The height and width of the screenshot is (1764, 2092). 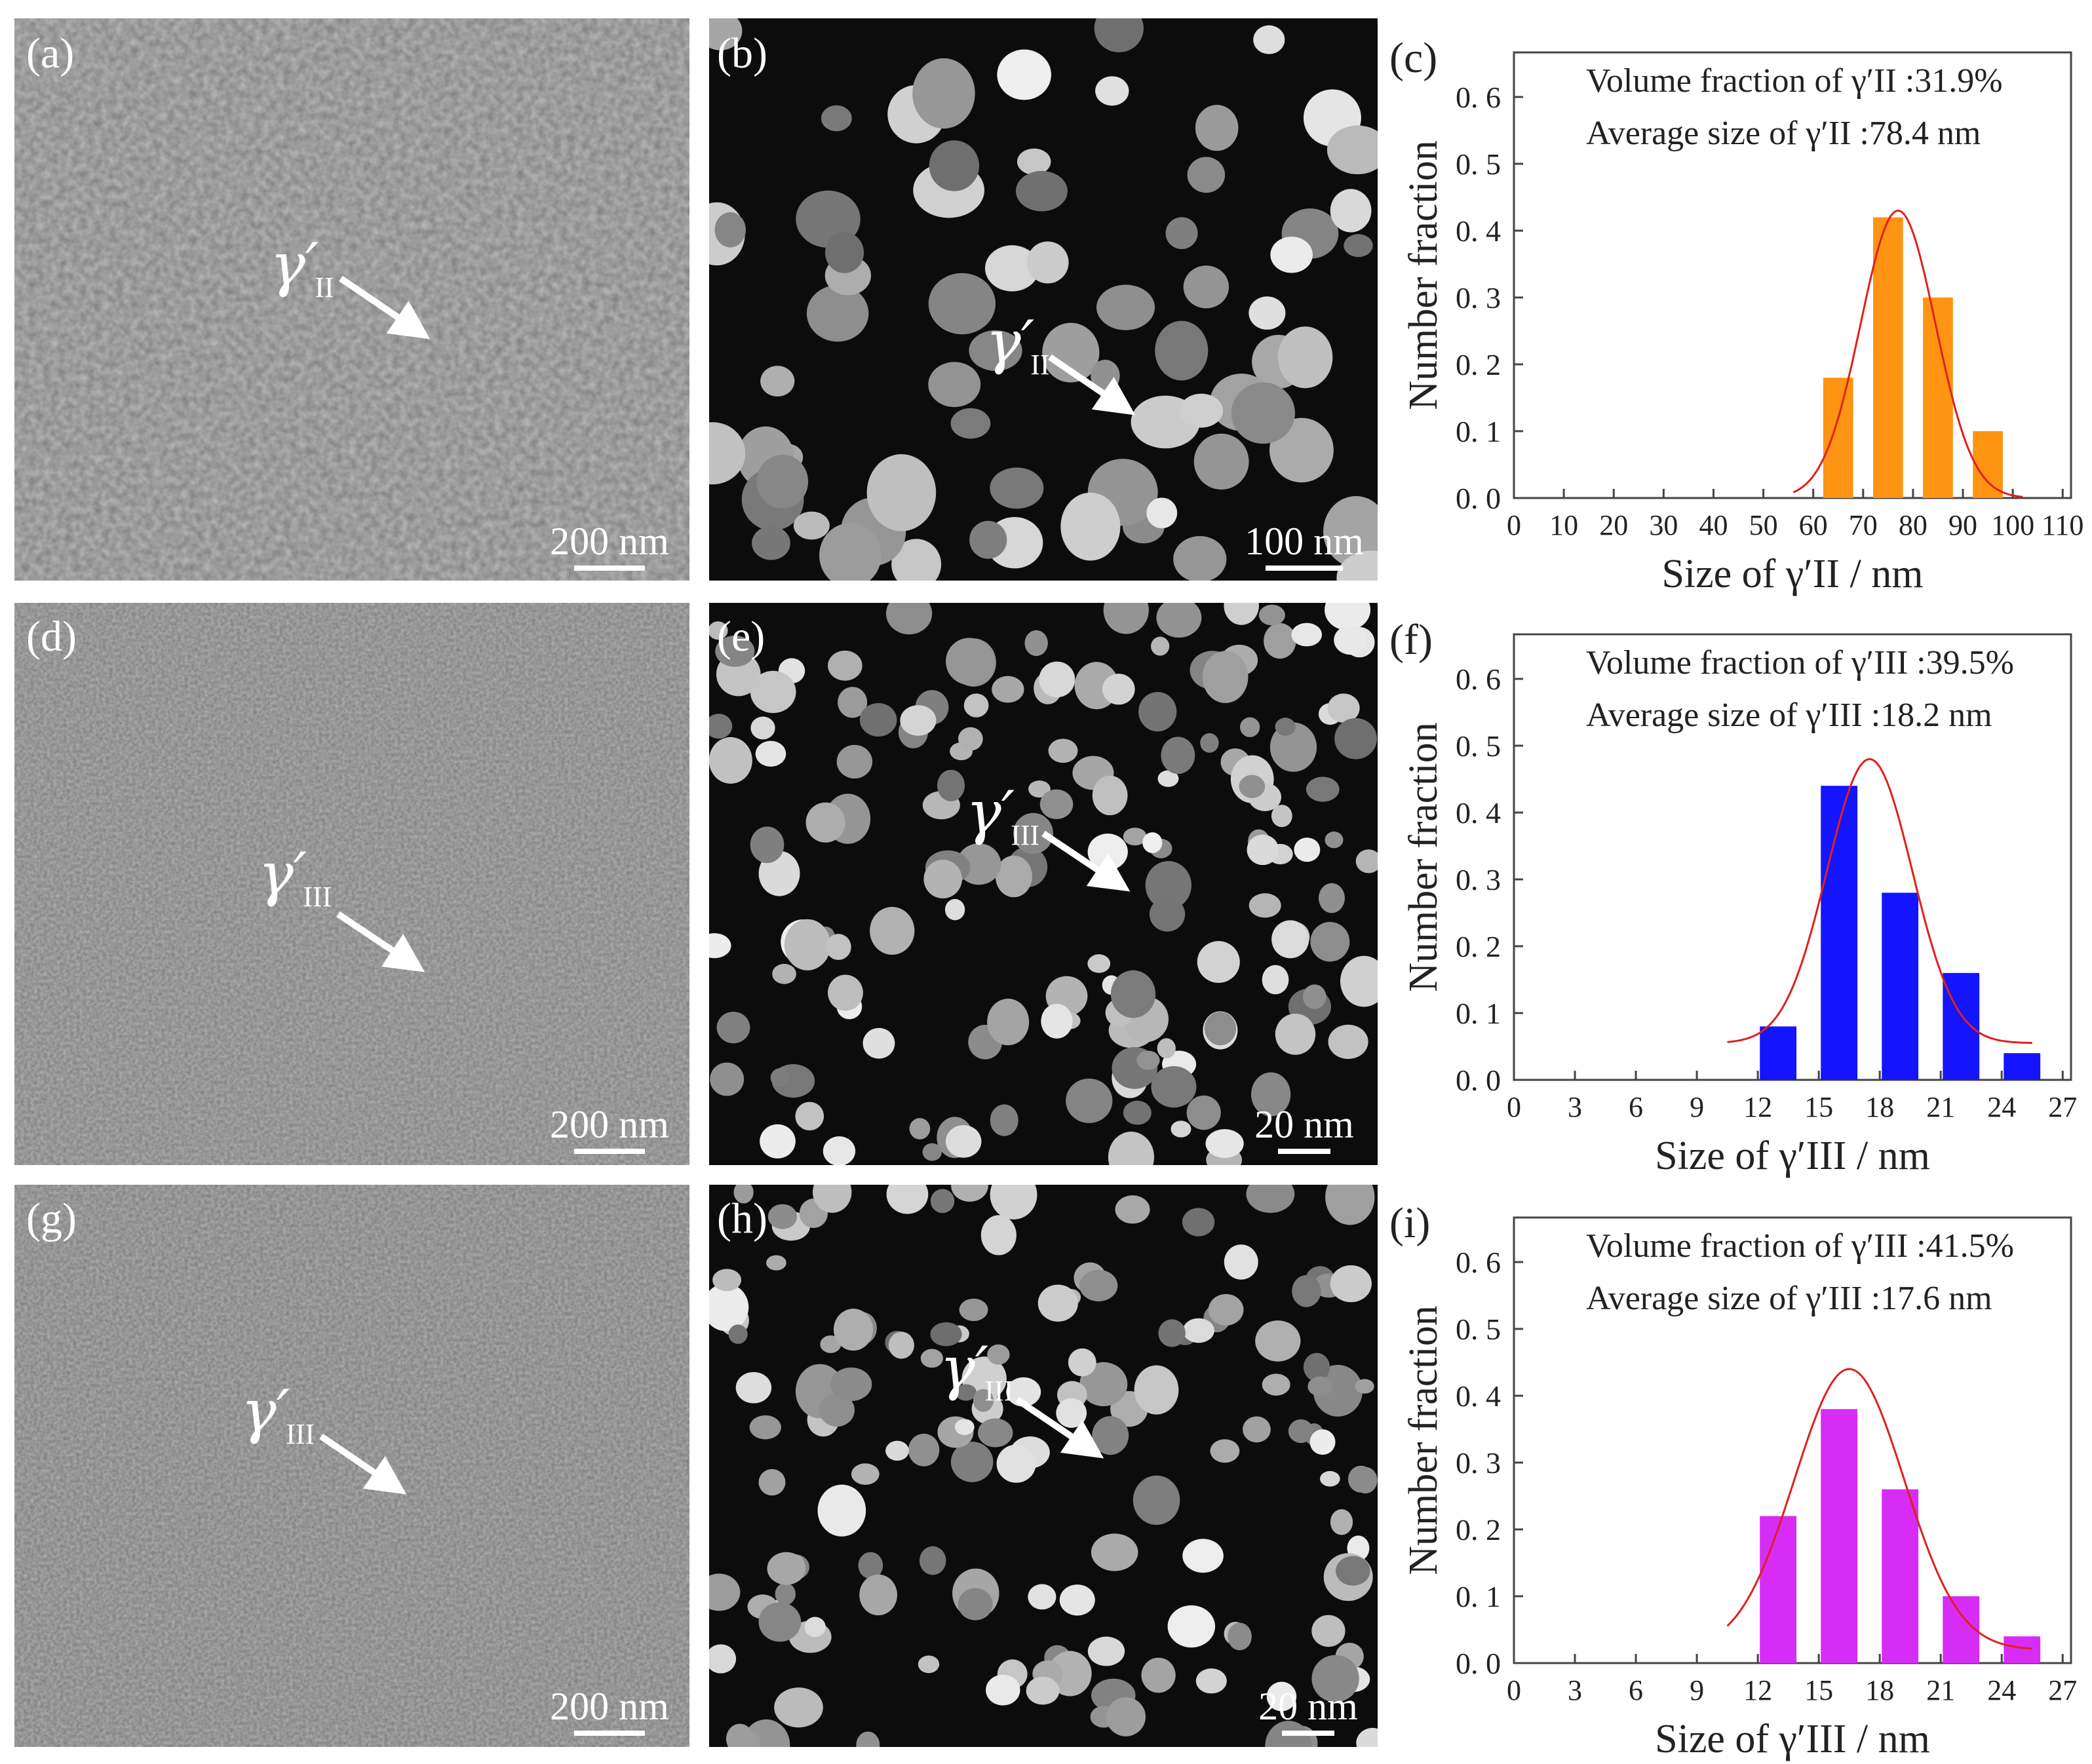 What do you see at coordinates (1800, 1246) in the screenshot?
I see `annotation-volume-fraction: Volume fraction of γ′III :41.5%` at bounding box center [1800, 1246].